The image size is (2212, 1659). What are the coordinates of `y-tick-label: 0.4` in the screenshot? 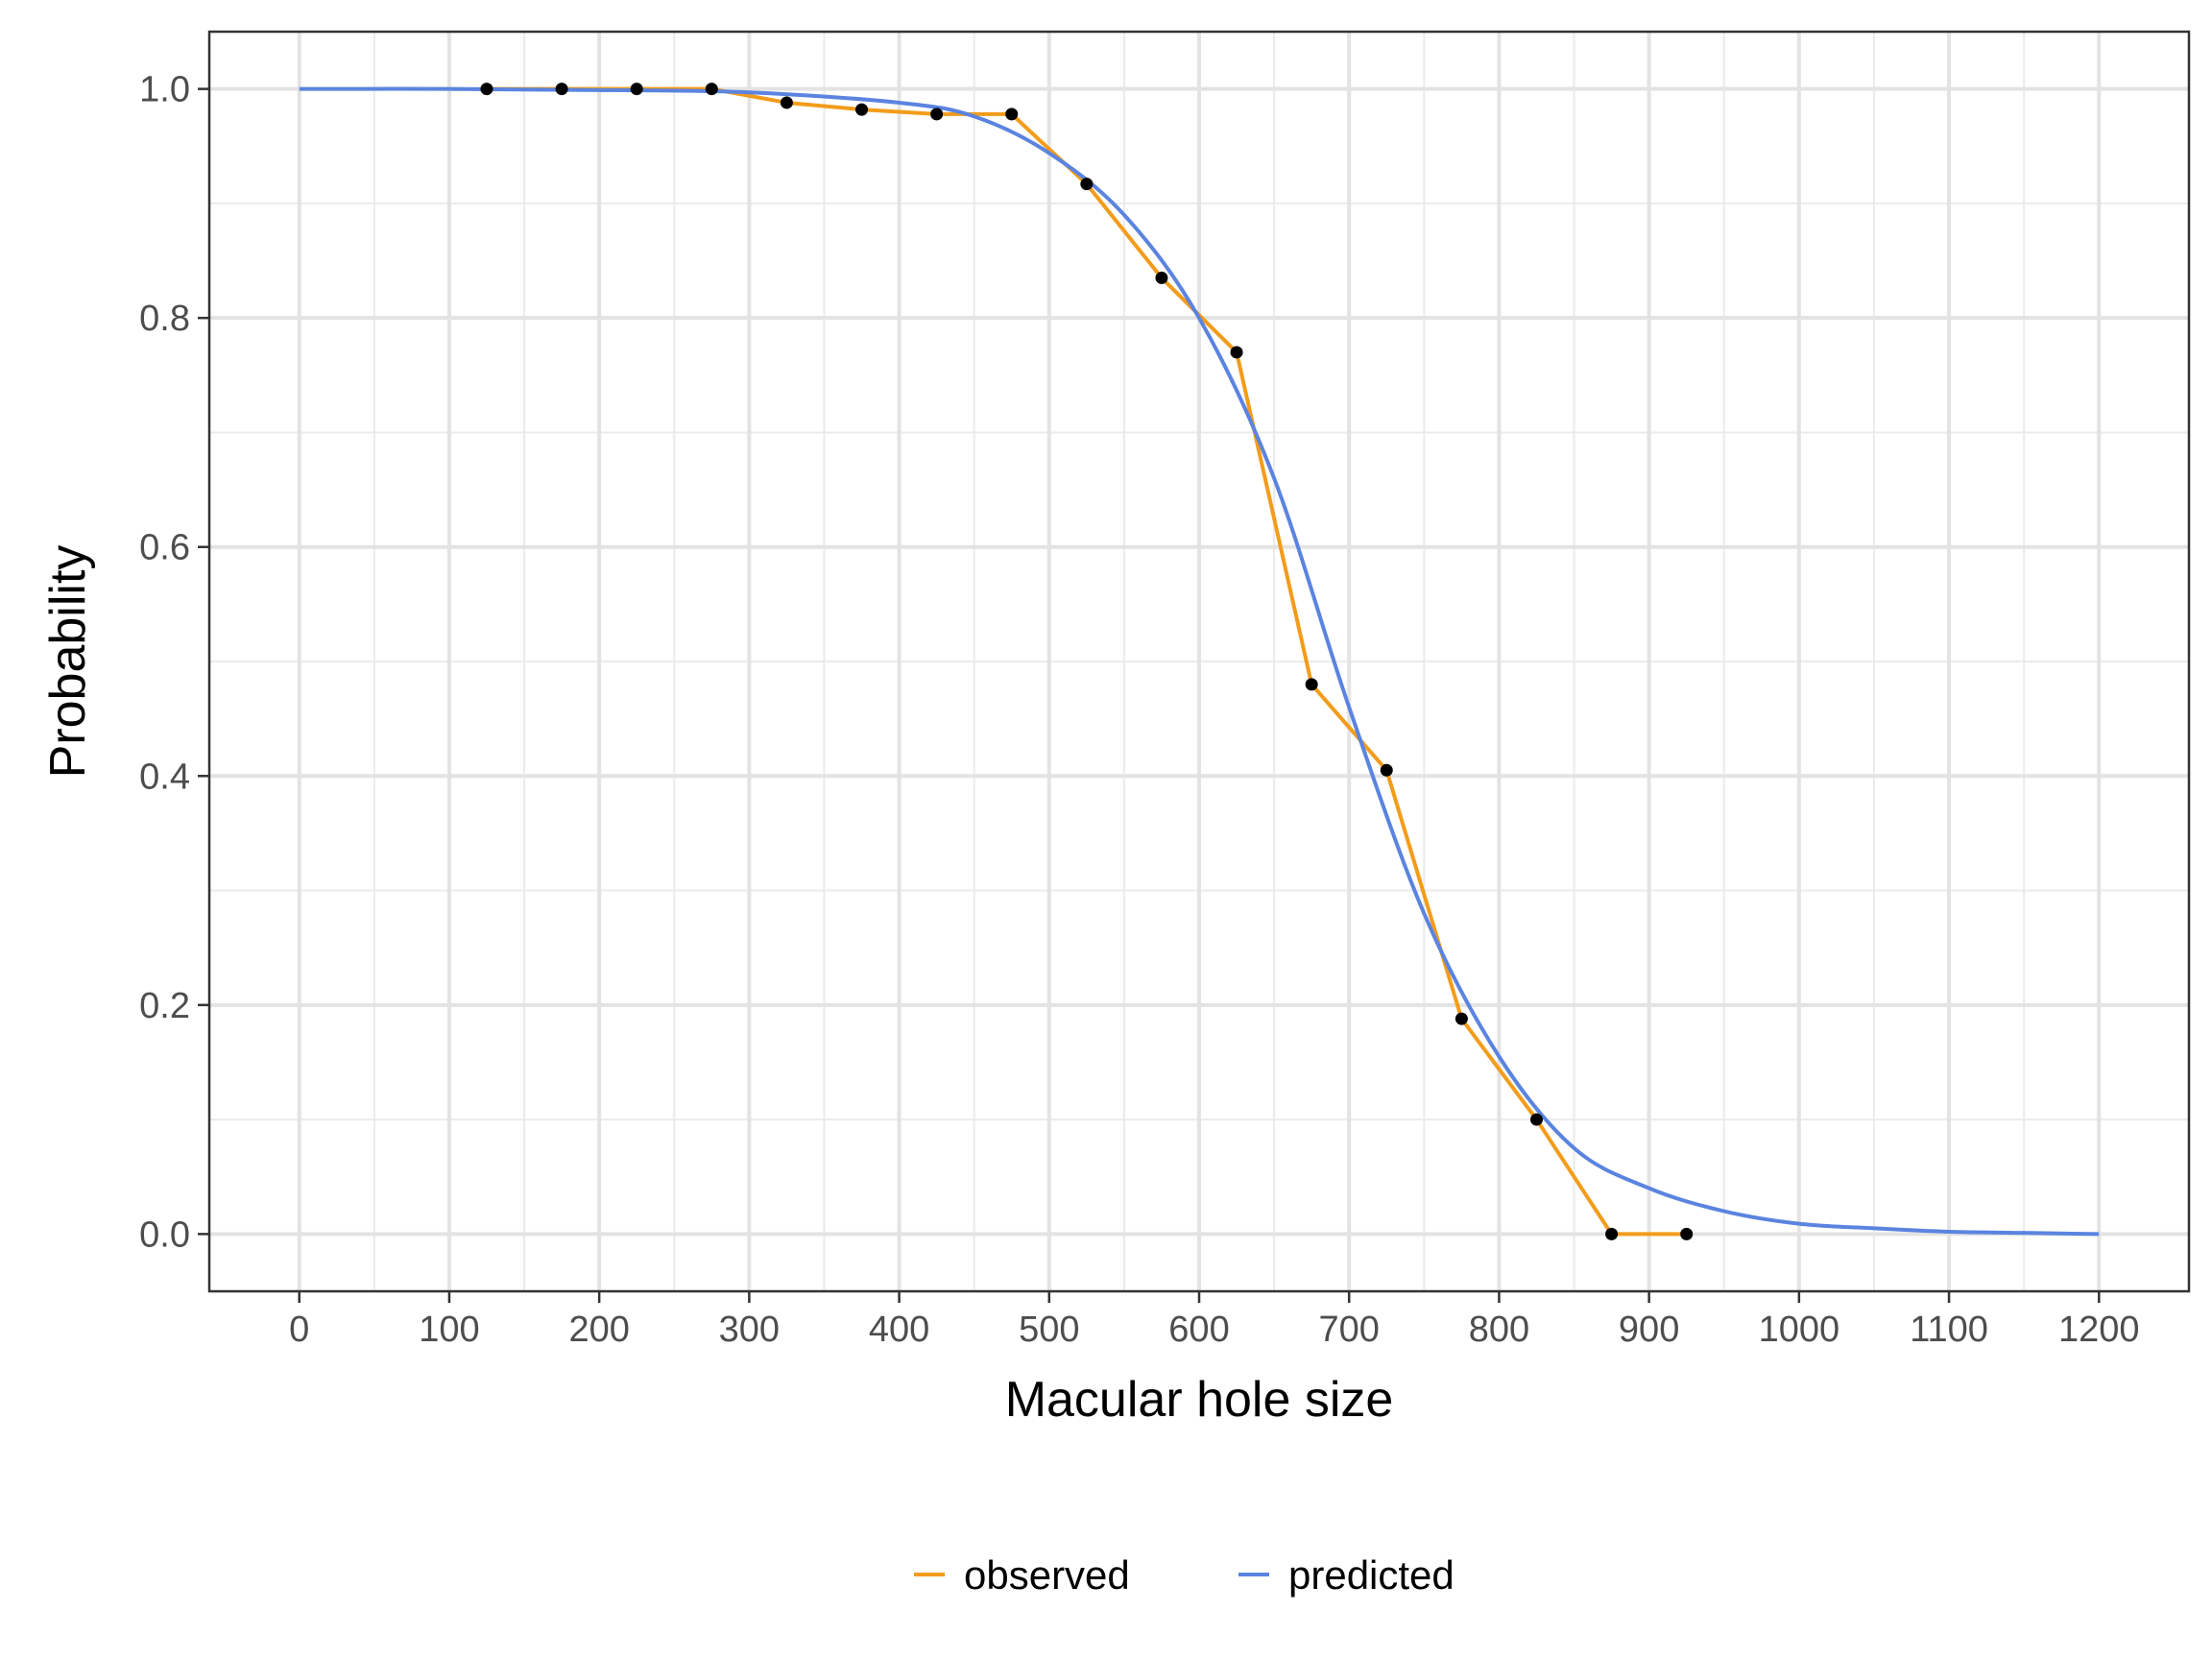 It's located at (164, 777).